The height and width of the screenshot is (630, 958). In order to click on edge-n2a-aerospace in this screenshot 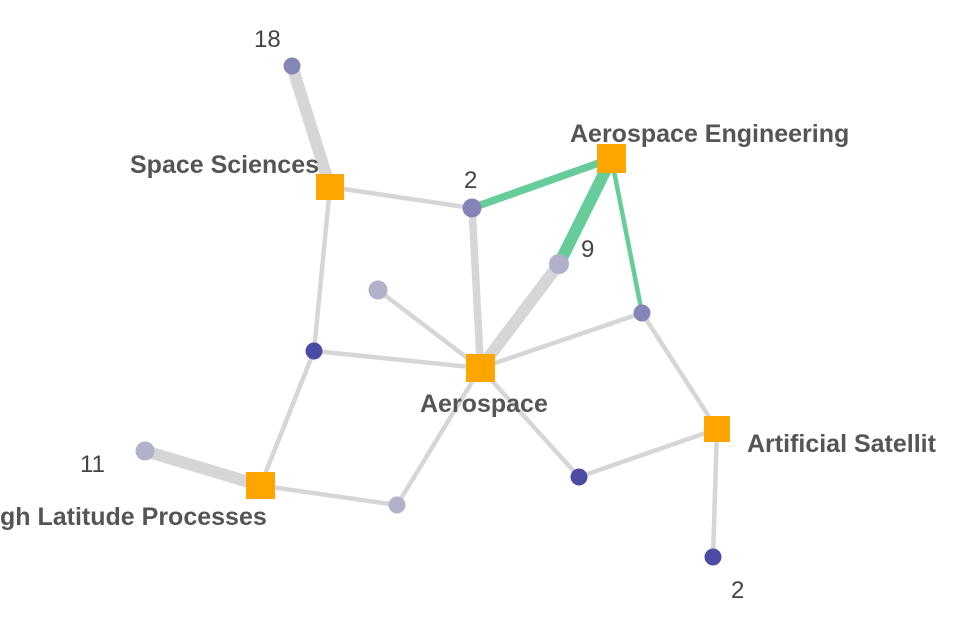, I will do `click(476, 288)`.